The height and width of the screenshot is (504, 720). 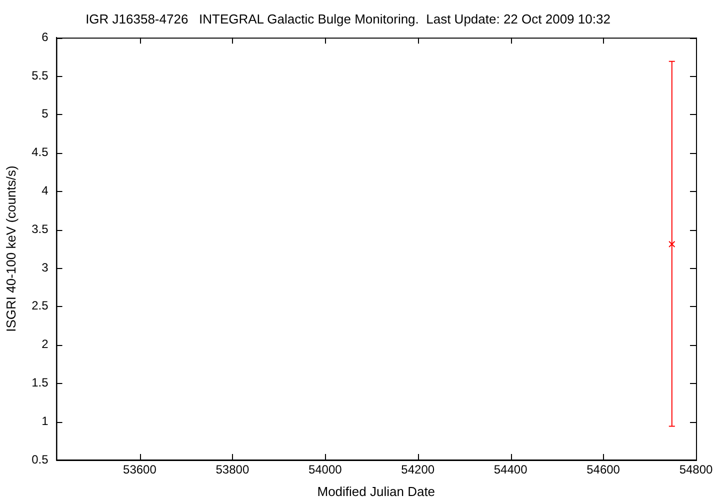 What do you see at coordinates (233, 469) in the screenshot?
I see `x-tick-label: 53800` at bounding box center [233, 469].